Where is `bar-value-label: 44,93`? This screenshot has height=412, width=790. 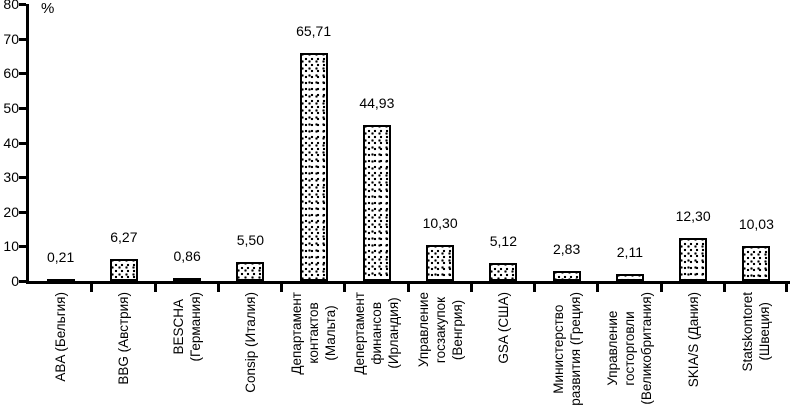 bar-value-label: 44,93 is located at coordinates (377, 103).